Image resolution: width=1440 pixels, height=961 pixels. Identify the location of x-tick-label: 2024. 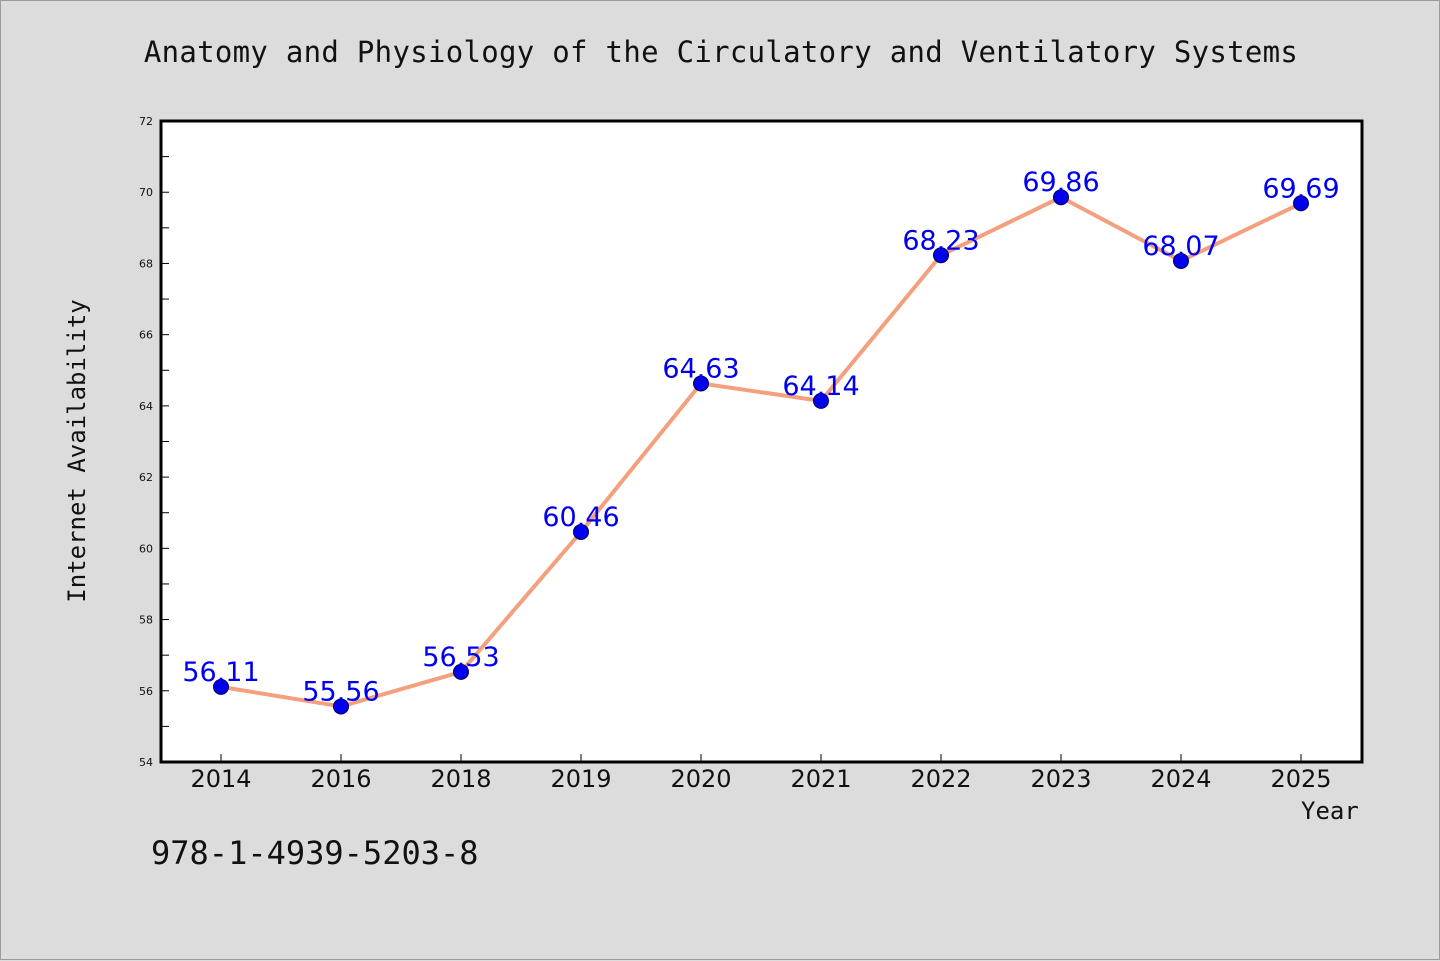
(1180, 779).